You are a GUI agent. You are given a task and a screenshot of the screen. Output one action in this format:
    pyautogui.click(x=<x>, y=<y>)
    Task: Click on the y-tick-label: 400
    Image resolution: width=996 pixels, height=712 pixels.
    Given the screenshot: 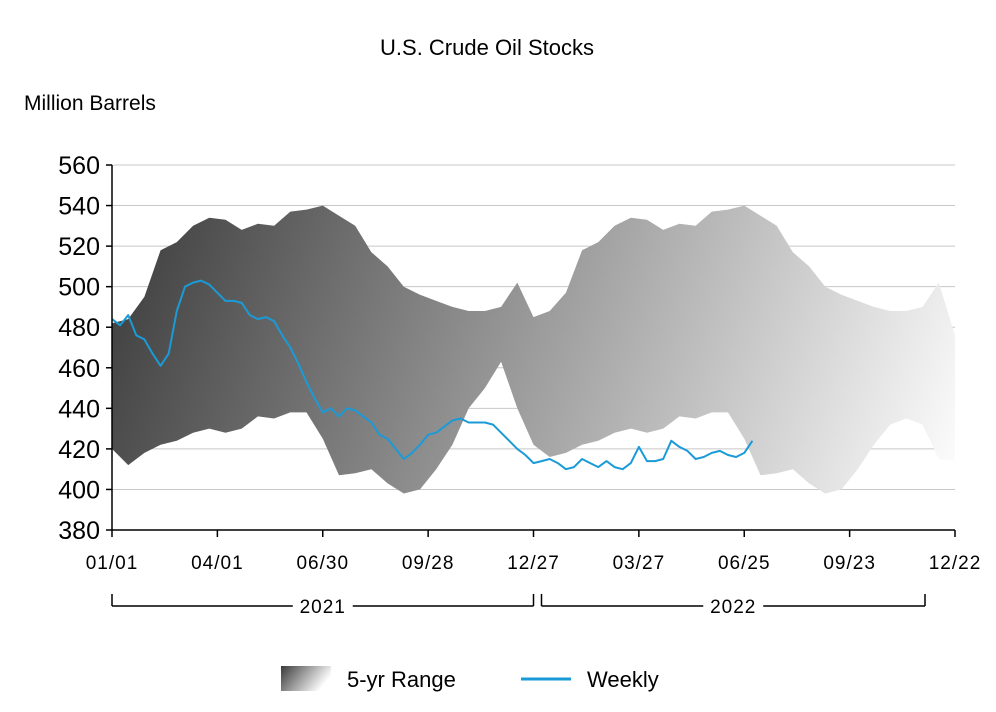 What is the action you would take?
    pyautogui.click(x=79, y=490)
    